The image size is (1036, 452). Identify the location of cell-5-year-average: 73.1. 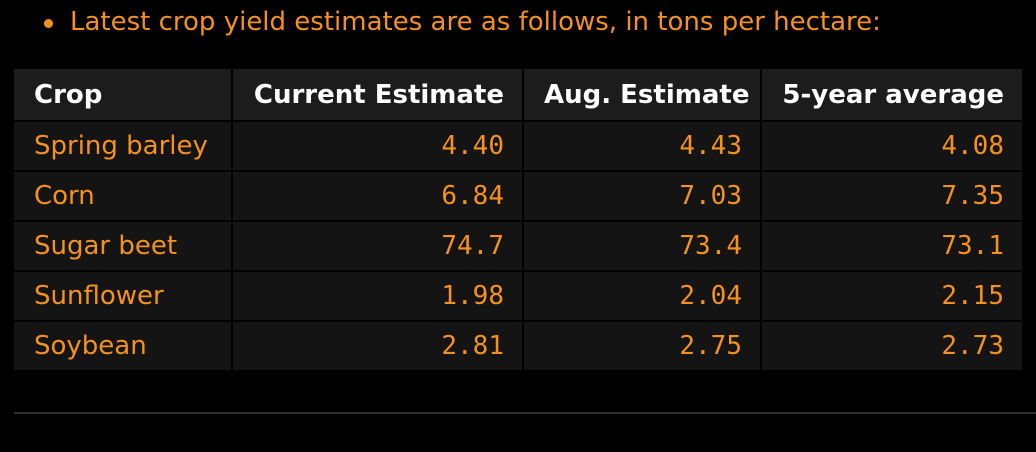
(892, 247).